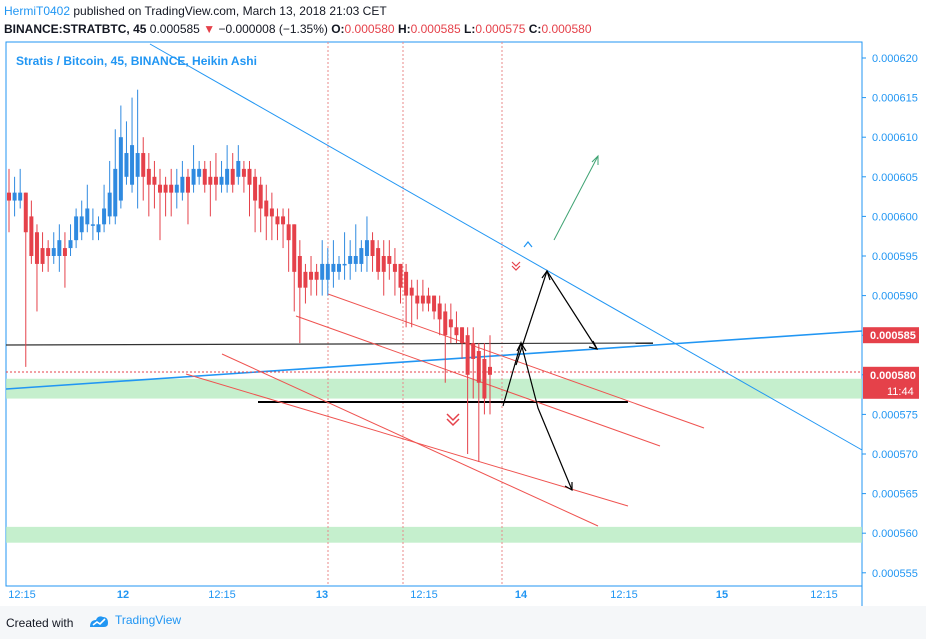 The height and width of the screenshot is (639, 926). I want to click on channel-line, so click(410, 440).